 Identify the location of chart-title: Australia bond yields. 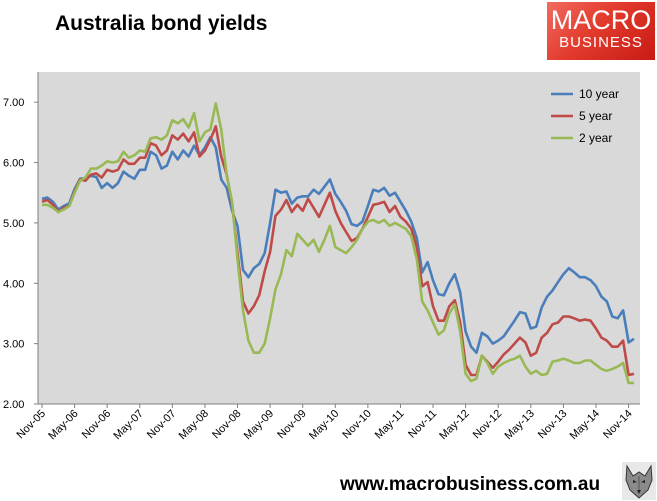
(161, 23).